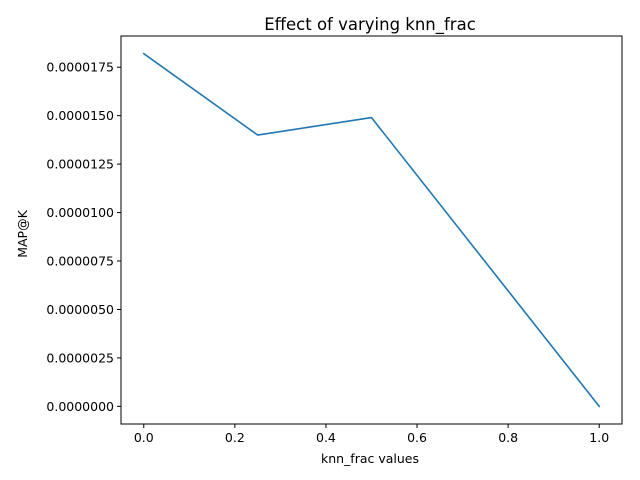 The height and width of the screenshot is (480, 640). What do you see at coordinates (80, 309) in the screenshot?
I see `y-tick-label: 0.0000050` at bounding box center [80, 309].